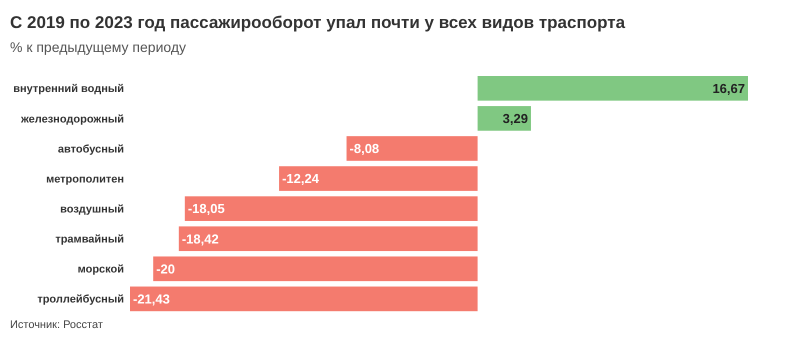 Image resolution: width=800 pixels, height=342 pixels. Describe the element at coordinates (101, 270) in the screenshot. I see `y-tick-label: морской` at that location.